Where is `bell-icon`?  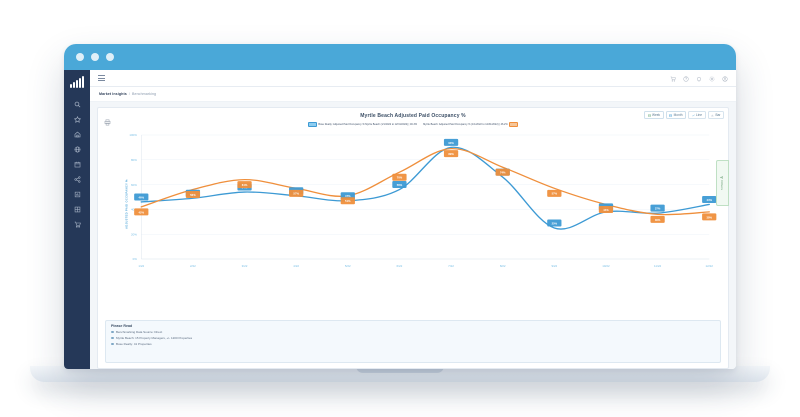 bell-icon is located at coordinates (699, 78).